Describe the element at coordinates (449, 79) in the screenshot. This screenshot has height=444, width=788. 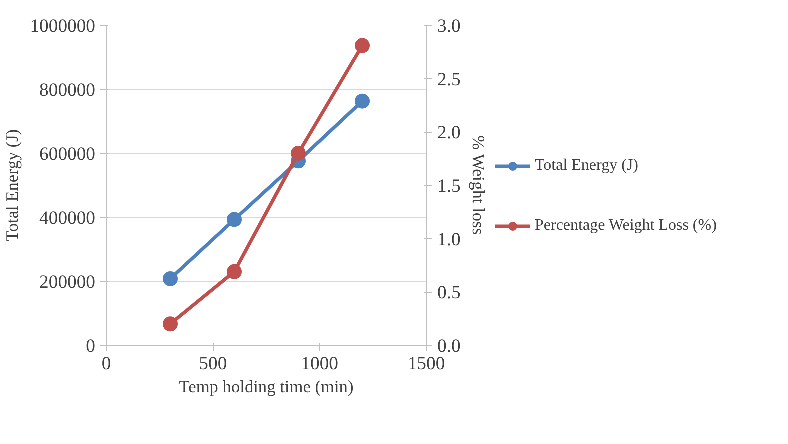
I see `y2-tick-label: 2.5` at that location.